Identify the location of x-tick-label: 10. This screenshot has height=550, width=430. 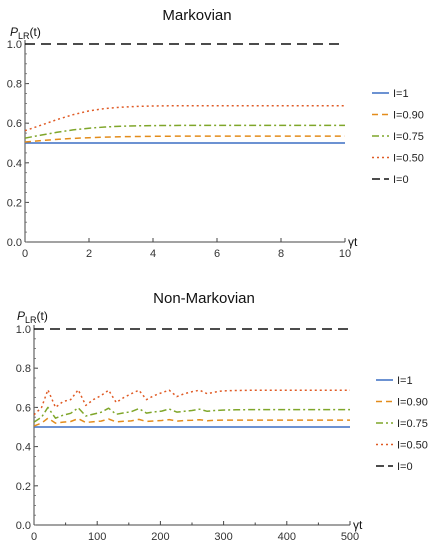
(345, 254).